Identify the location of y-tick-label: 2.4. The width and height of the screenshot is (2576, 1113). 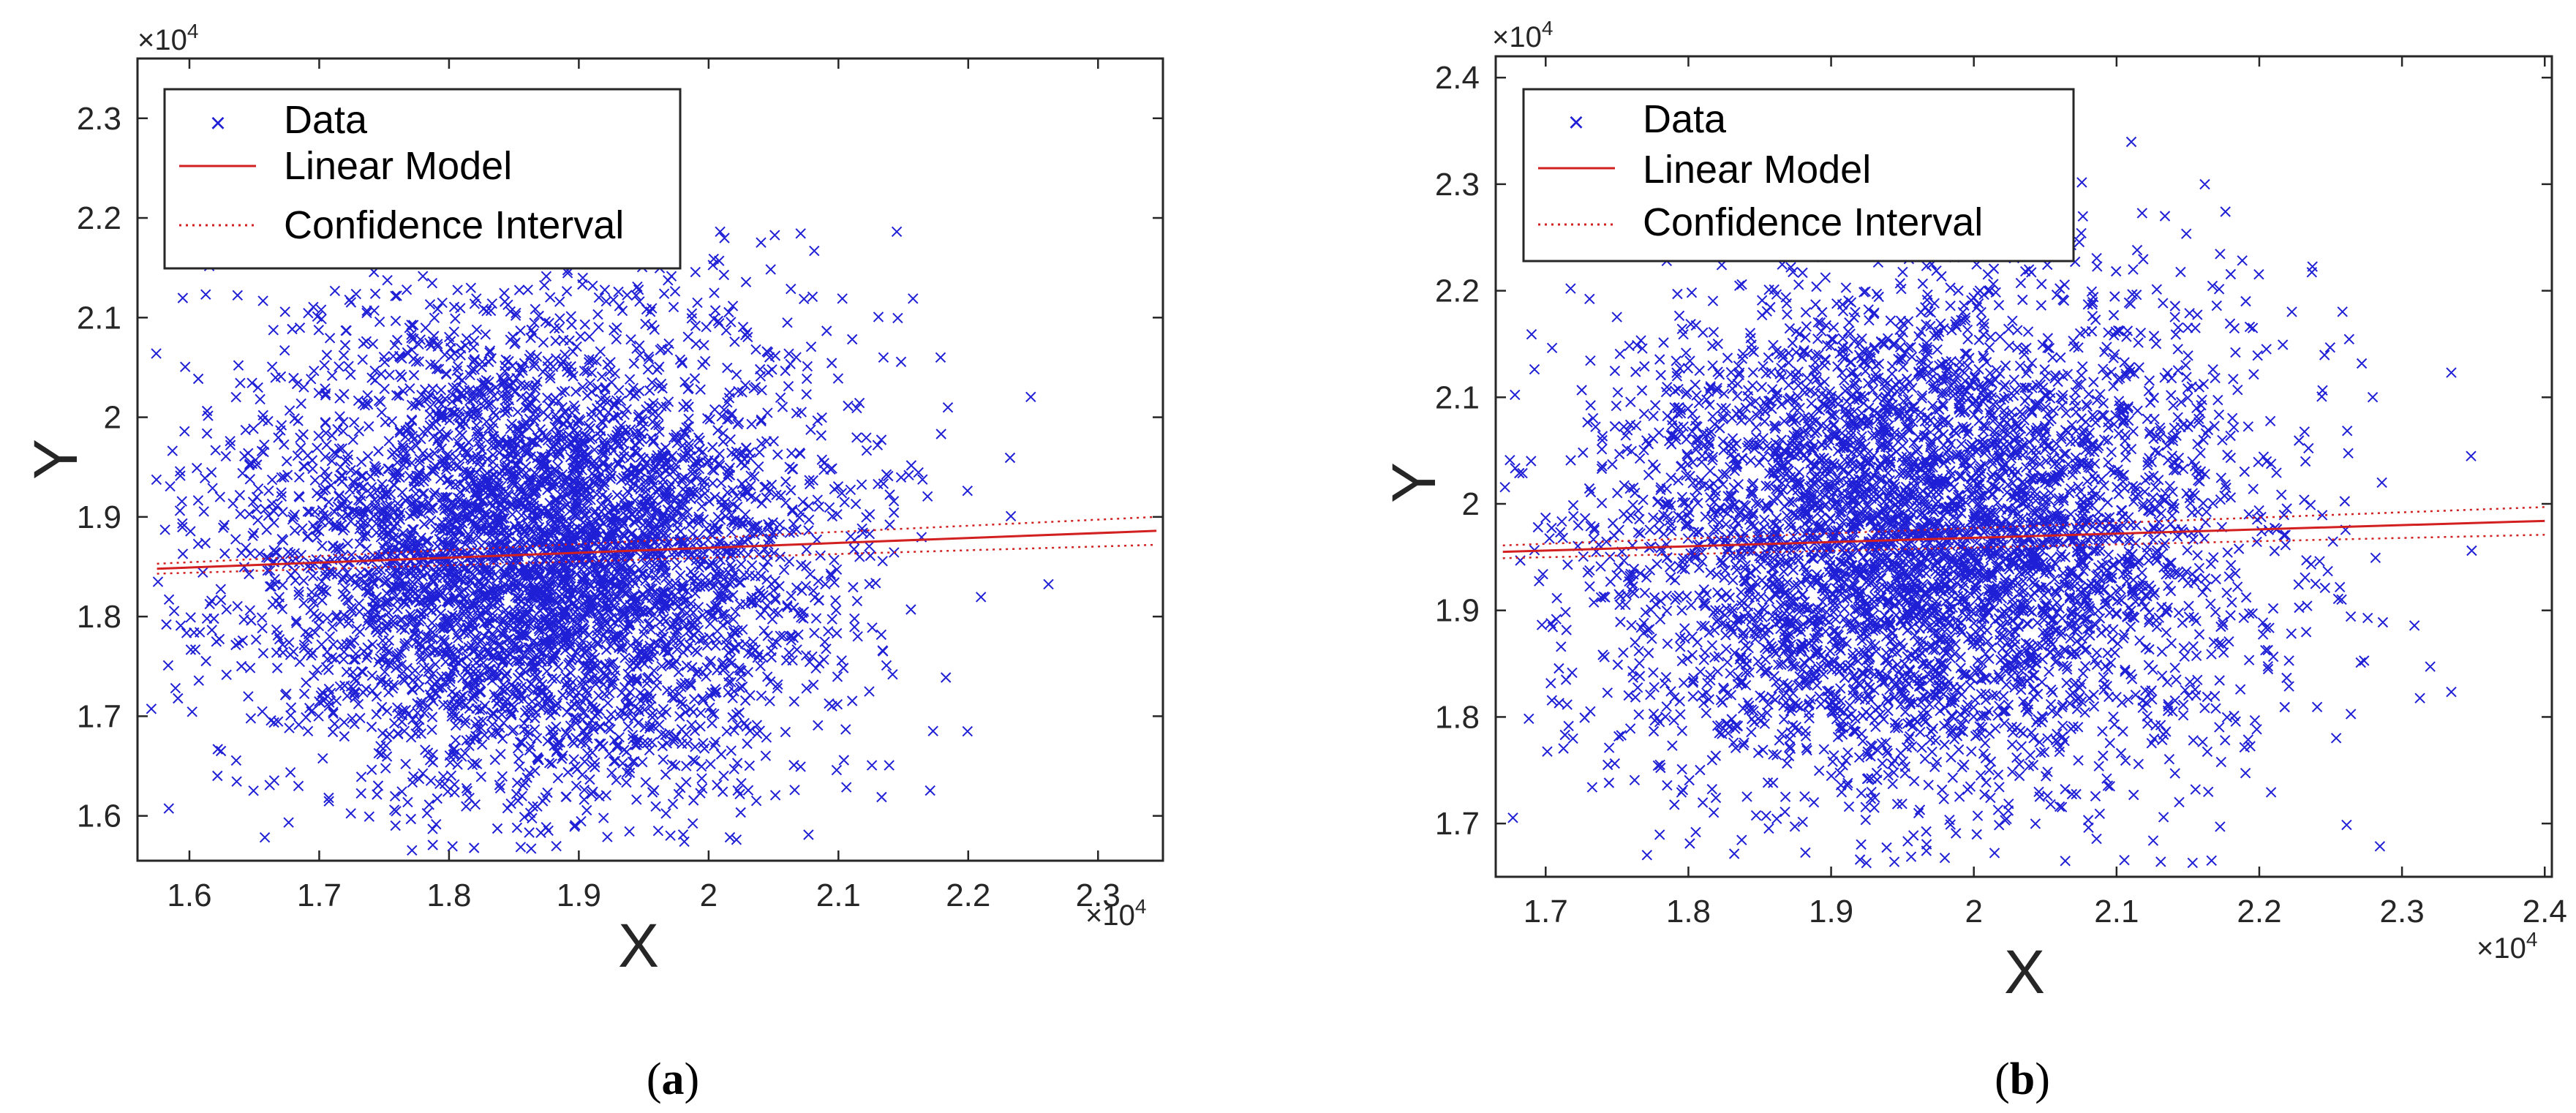
(1457, 78).